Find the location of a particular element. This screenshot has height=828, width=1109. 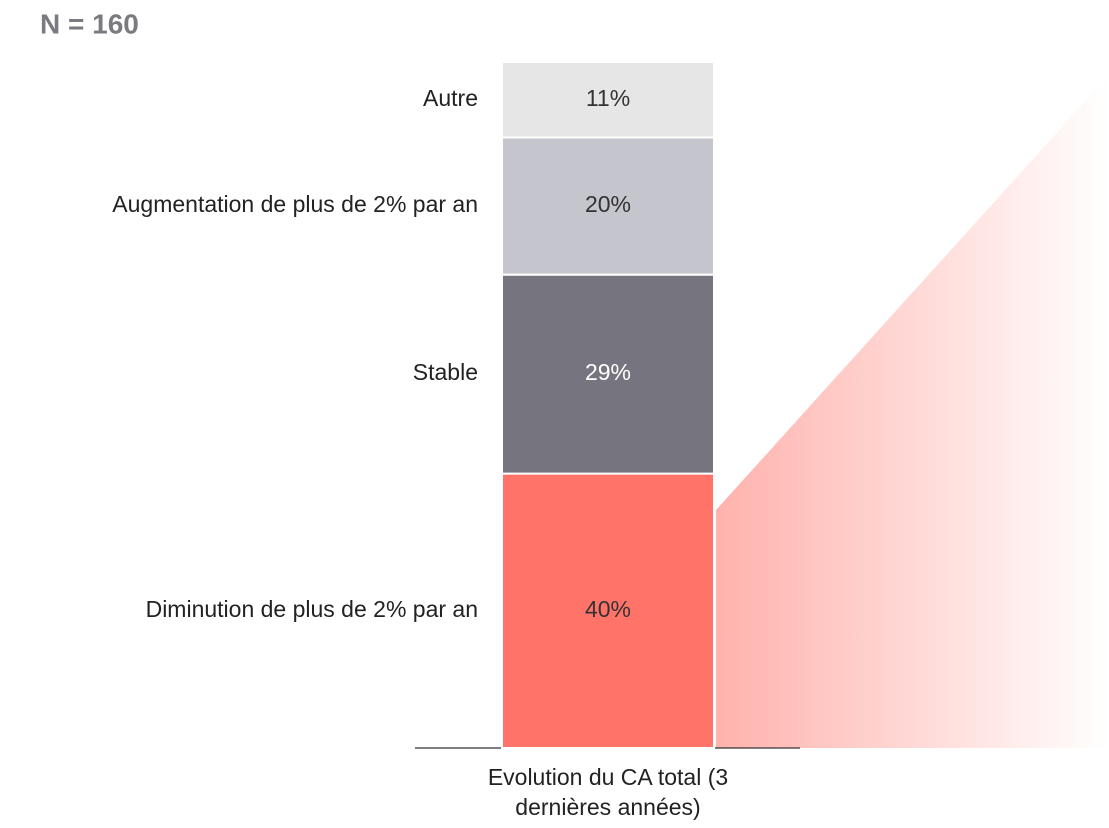

value-label: 40% is located at coordinates (608, 609).